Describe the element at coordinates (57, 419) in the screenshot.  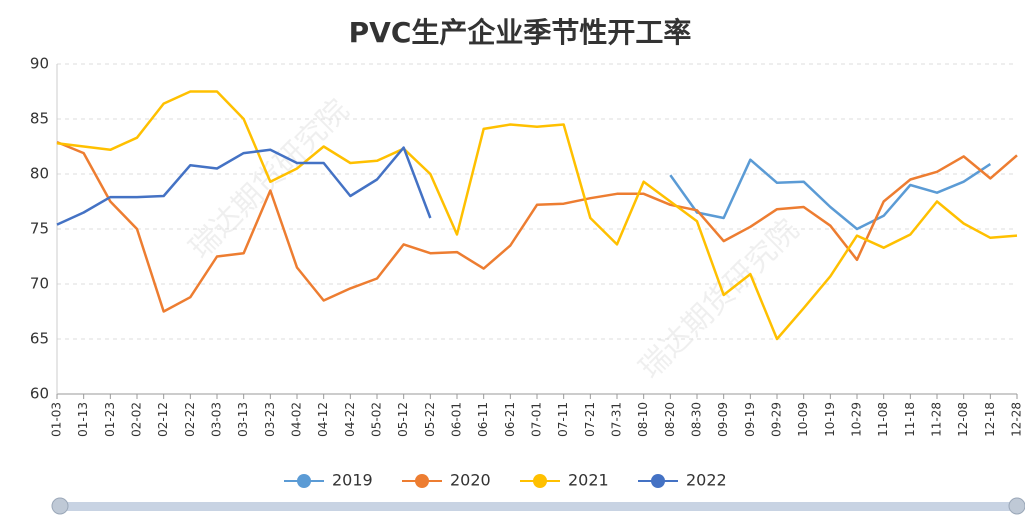
I see `x-tick-label: 01-03` at that location.